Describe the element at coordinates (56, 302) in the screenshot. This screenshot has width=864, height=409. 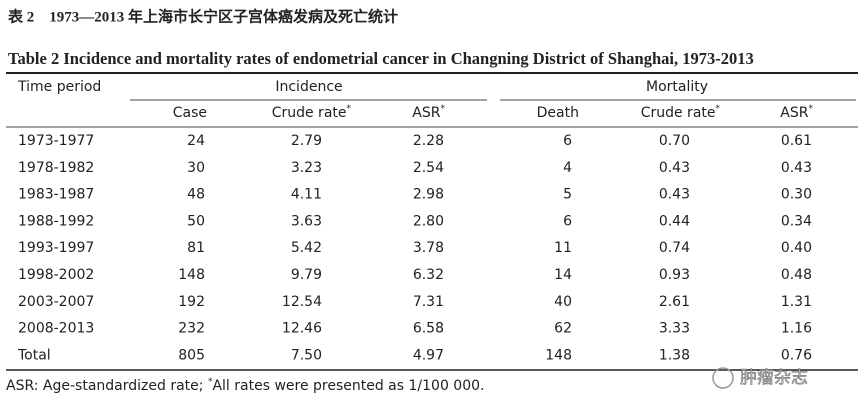
I see `row-label: 2003-2007` at that location.